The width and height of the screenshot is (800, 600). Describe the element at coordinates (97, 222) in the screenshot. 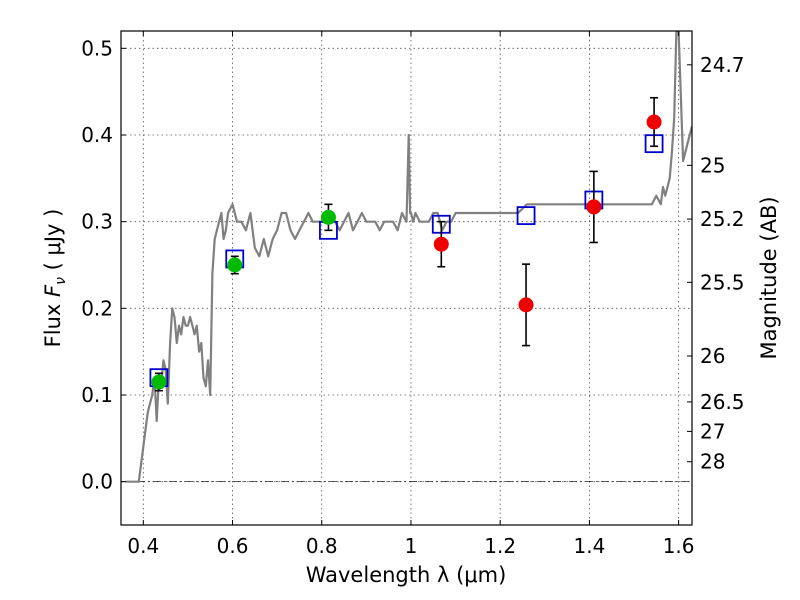

I see `y-tick-label-3: 0.3` at that location.